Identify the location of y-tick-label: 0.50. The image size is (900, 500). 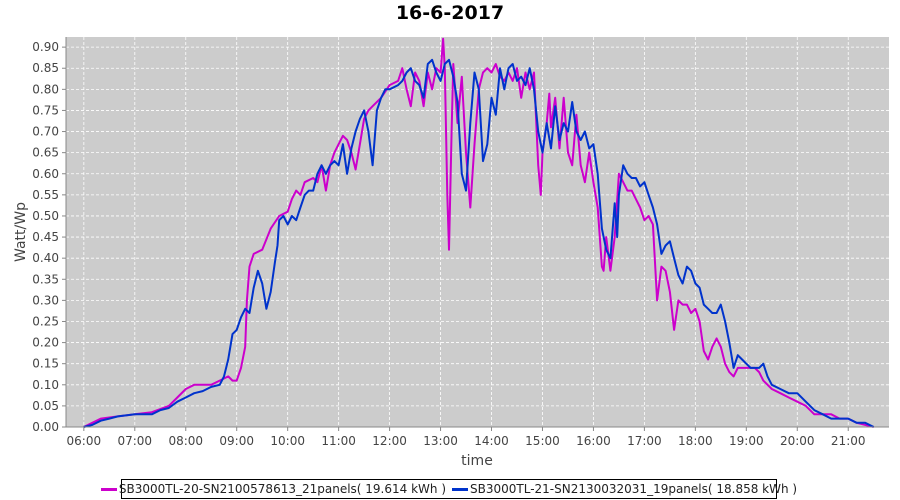
(45, 216).